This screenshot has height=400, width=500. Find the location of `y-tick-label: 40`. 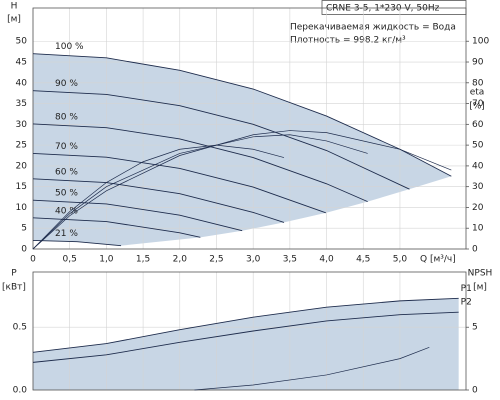

y-tick-label: 40 is located at coordinates (22, 83).